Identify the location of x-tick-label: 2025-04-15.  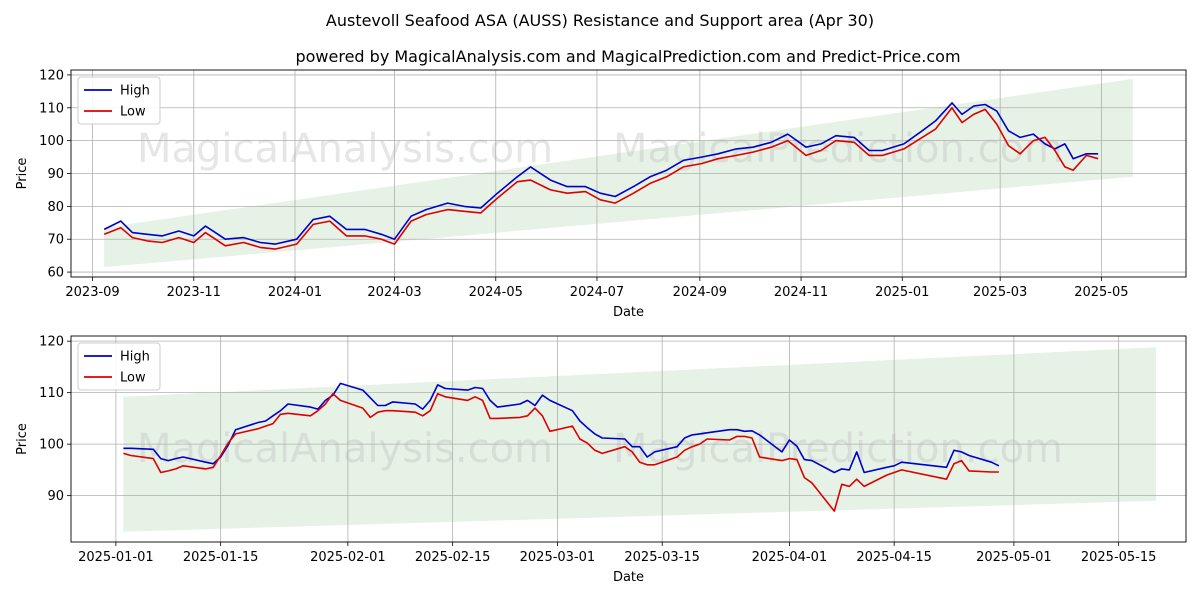
(894, 557).